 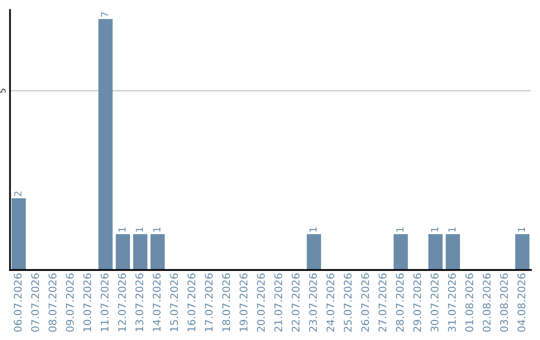 What do you see at coordinates (296, 302) in the screenshot?
I see `x-tick-label: 22.07.2026` at bounding box center [296, 302].